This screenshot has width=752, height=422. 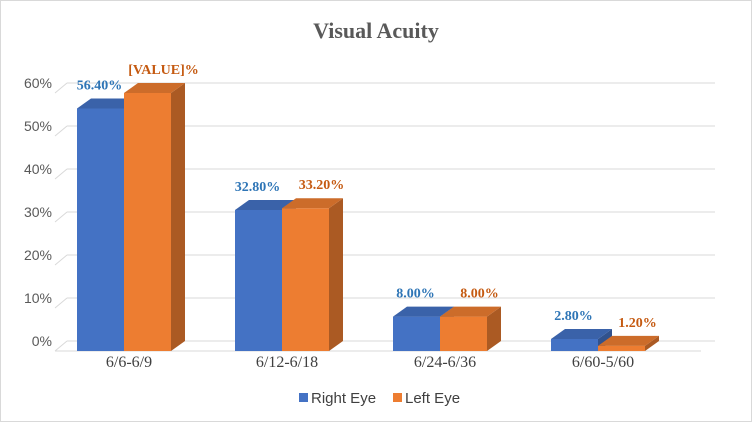 What do you see at coordinates (163, 70) in the screenshot?
I see `data-label: [VALUE]%` at bounding box center [163, 70].